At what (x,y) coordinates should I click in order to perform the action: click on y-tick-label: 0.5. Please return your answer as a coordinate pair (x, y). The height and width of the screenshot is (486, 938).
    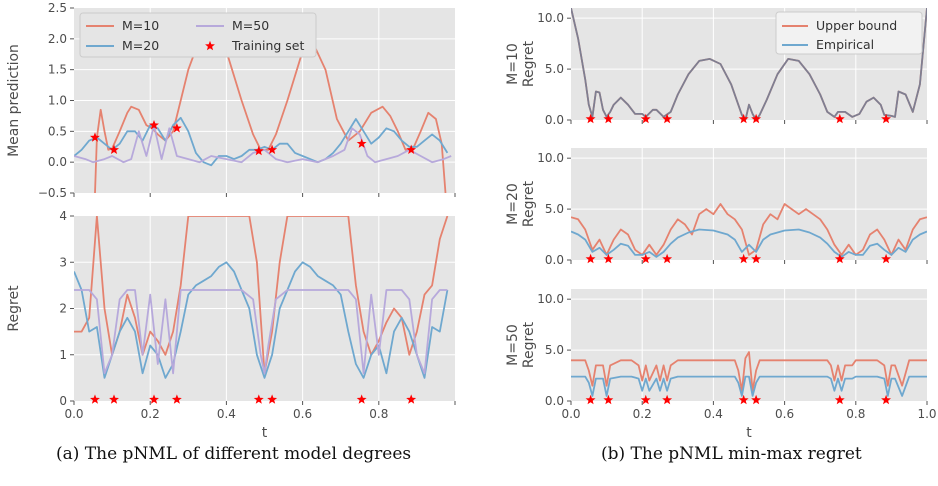
    Looking at the image, I should click on (57, 131).